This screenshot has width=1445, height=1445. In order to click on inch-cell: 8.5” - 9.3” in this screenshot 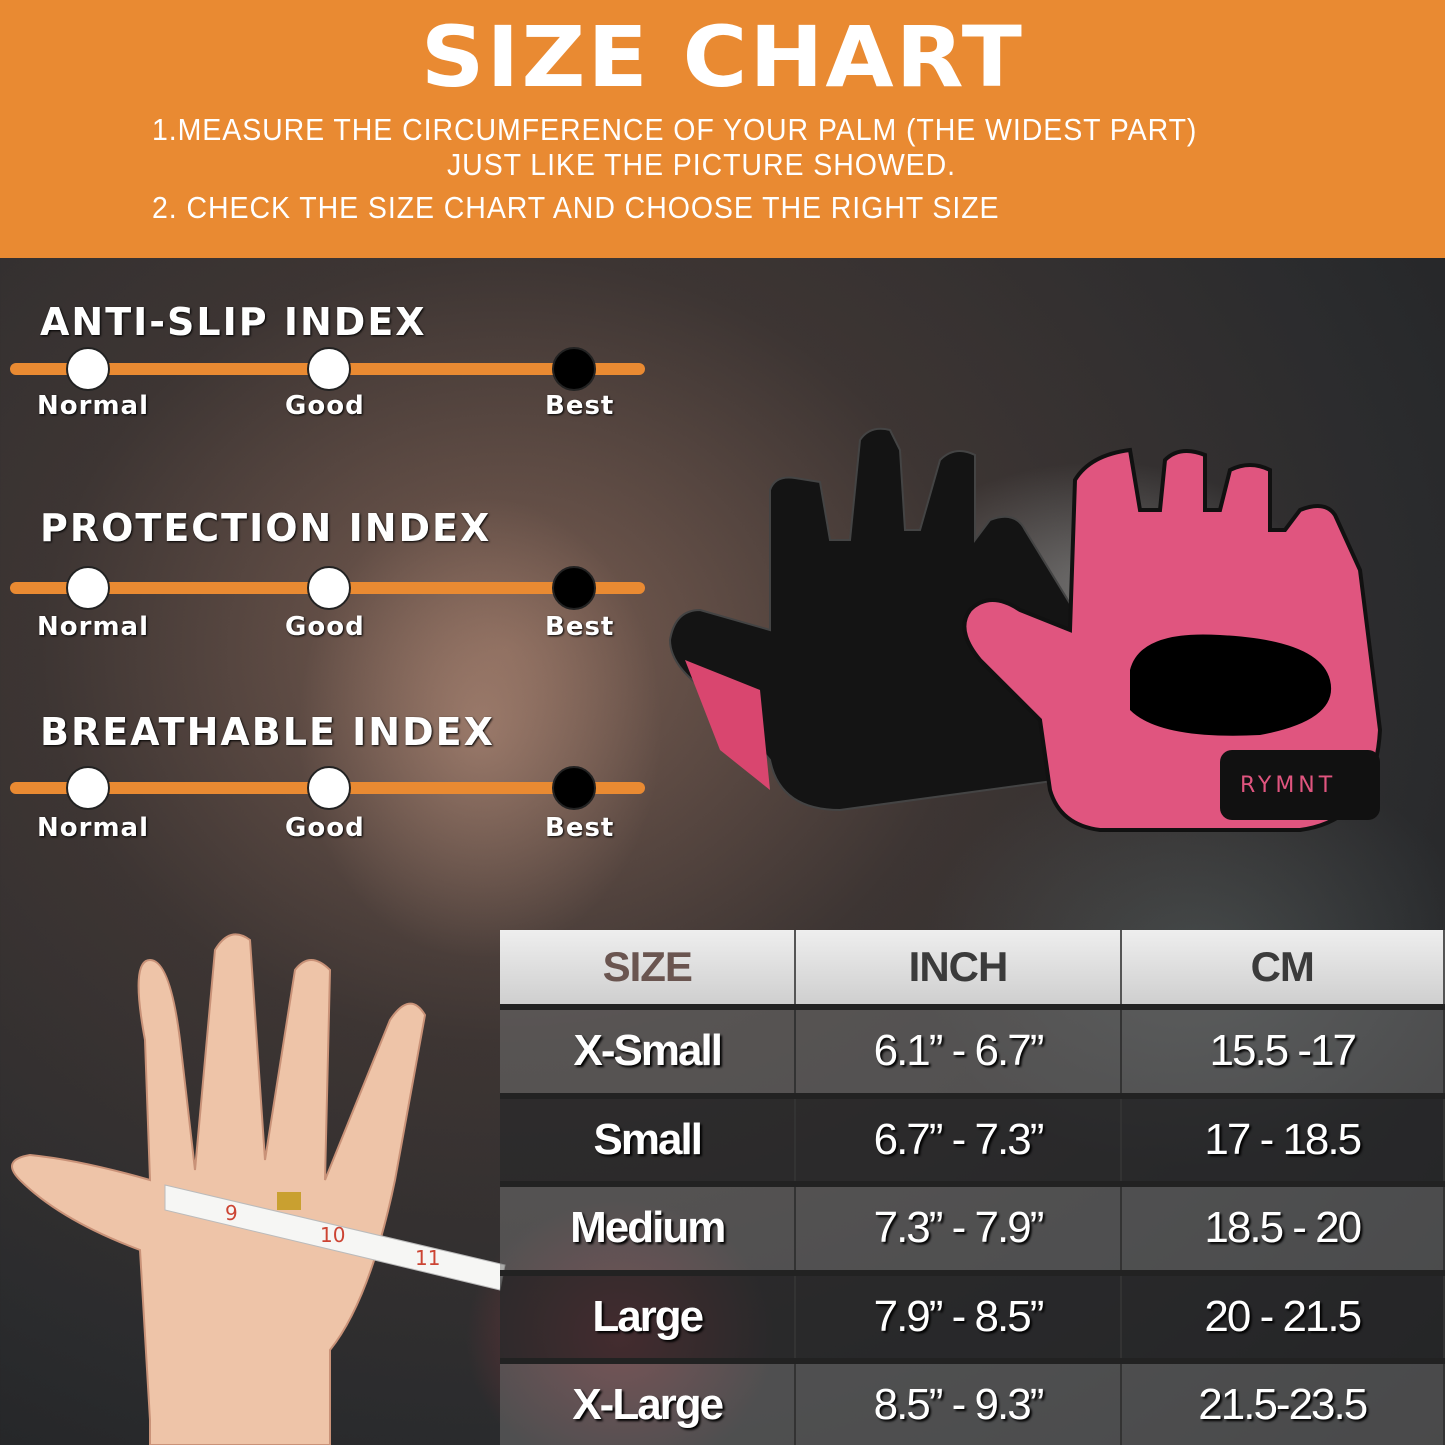, I will do `click(958, 1401)`.